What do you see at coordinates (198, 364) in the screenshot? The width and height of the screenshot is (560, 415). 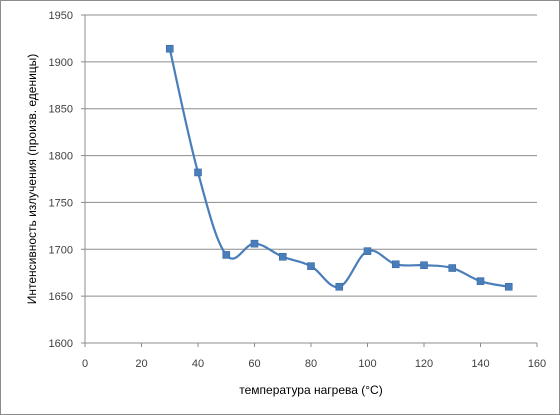 I see `x-tick-label: 40` at bounding box center [198, 364].